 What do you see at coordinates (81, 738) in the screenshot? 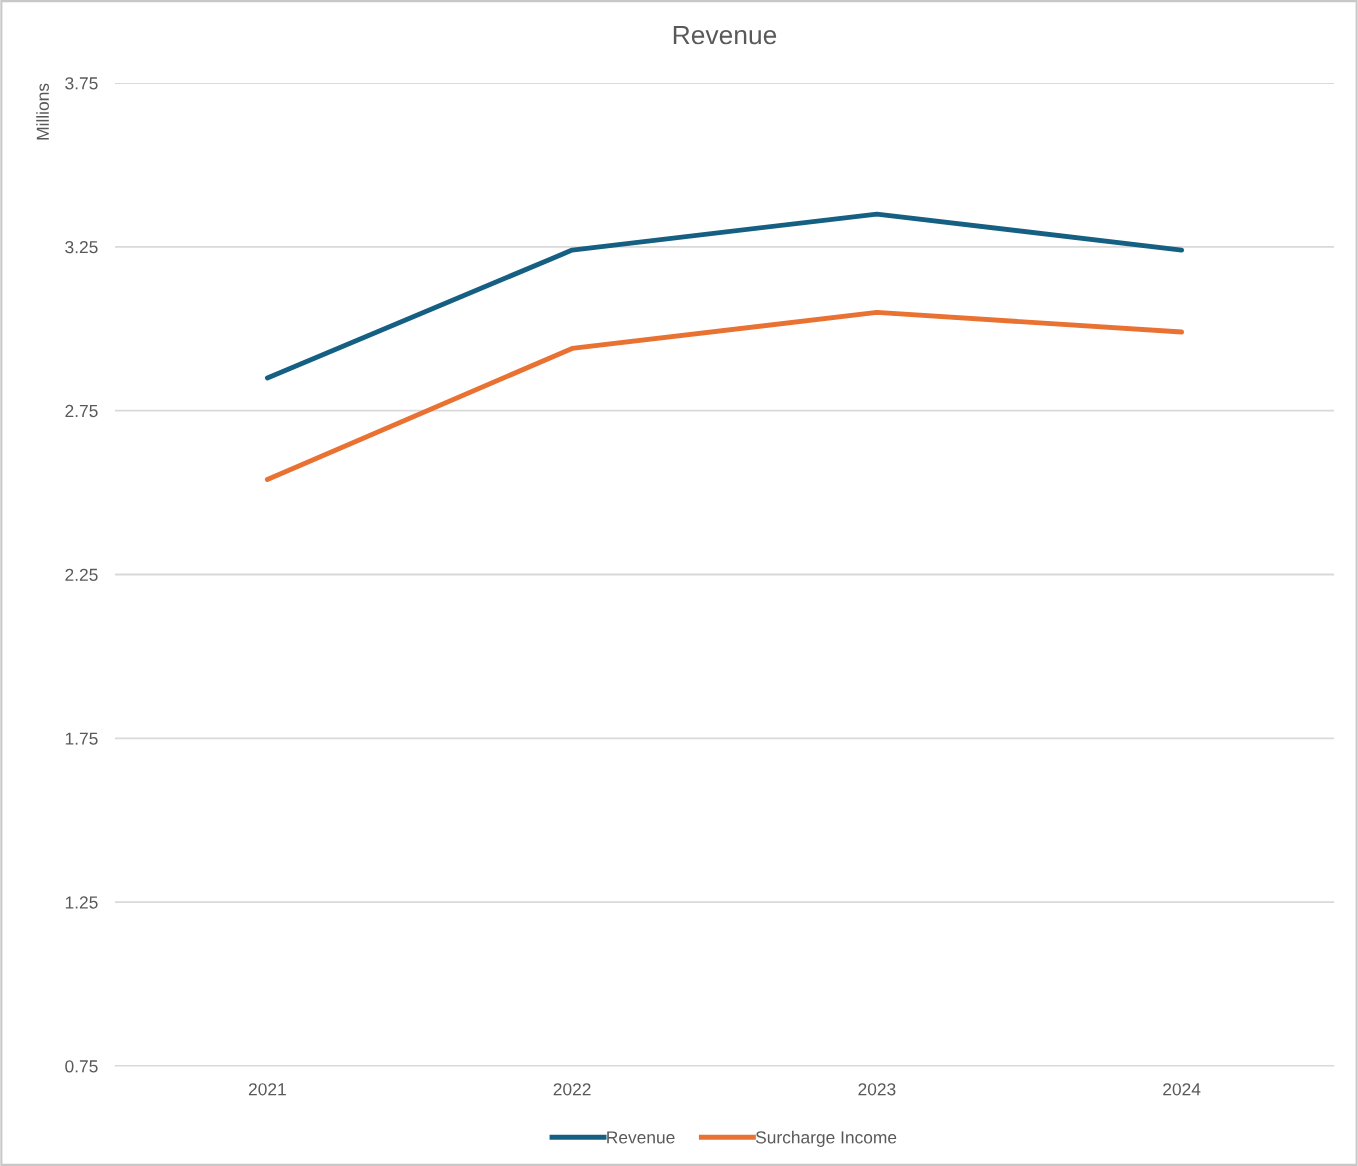
I see `y-tick-label: 1.75` at bounding box center [81, 738].